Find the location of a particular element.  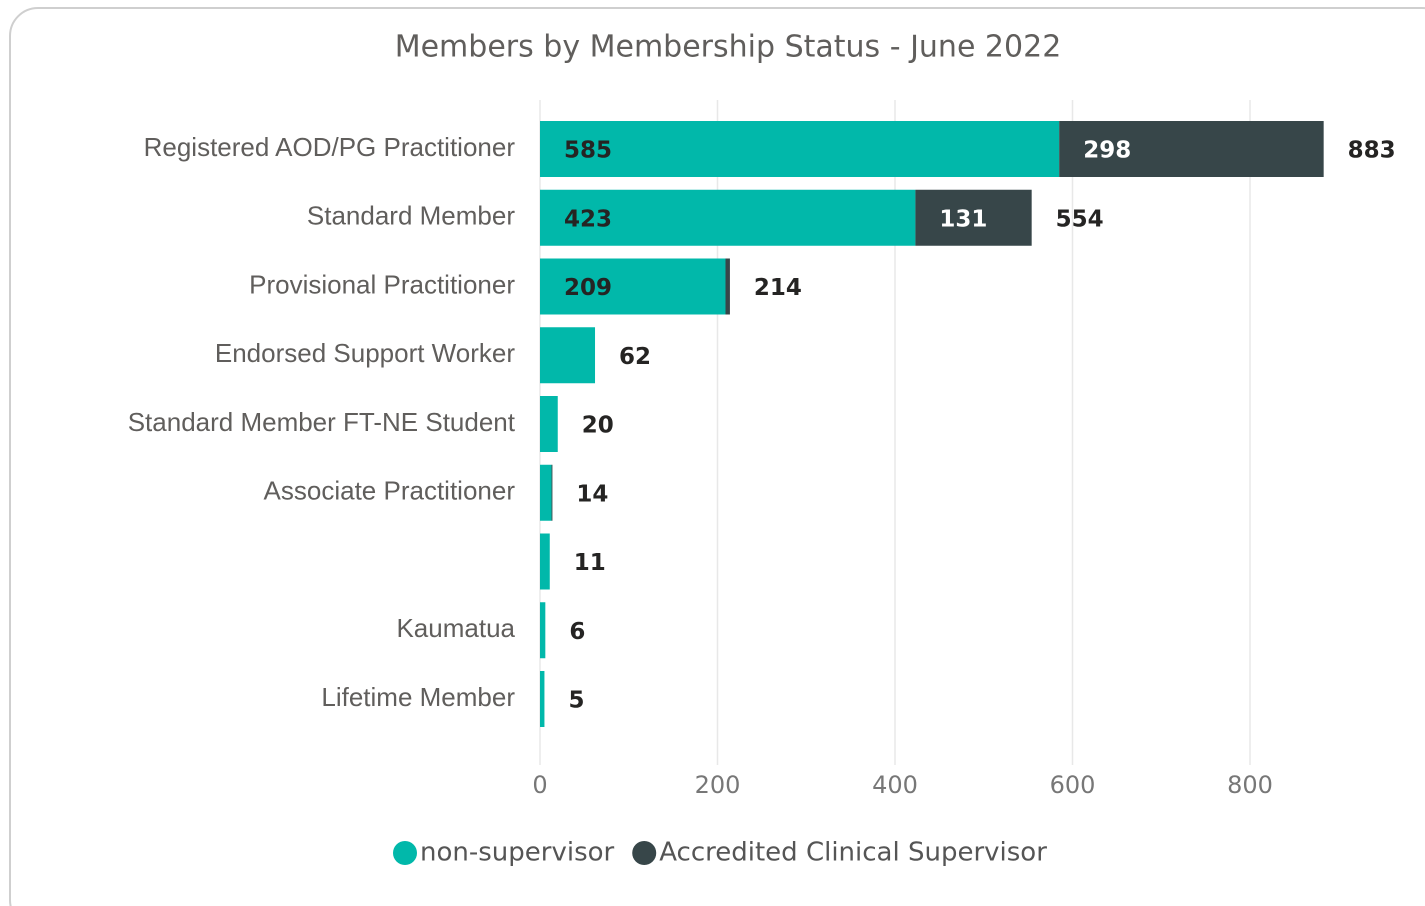

category-label: Associate Practitioner is located at coordinates (390, 491).